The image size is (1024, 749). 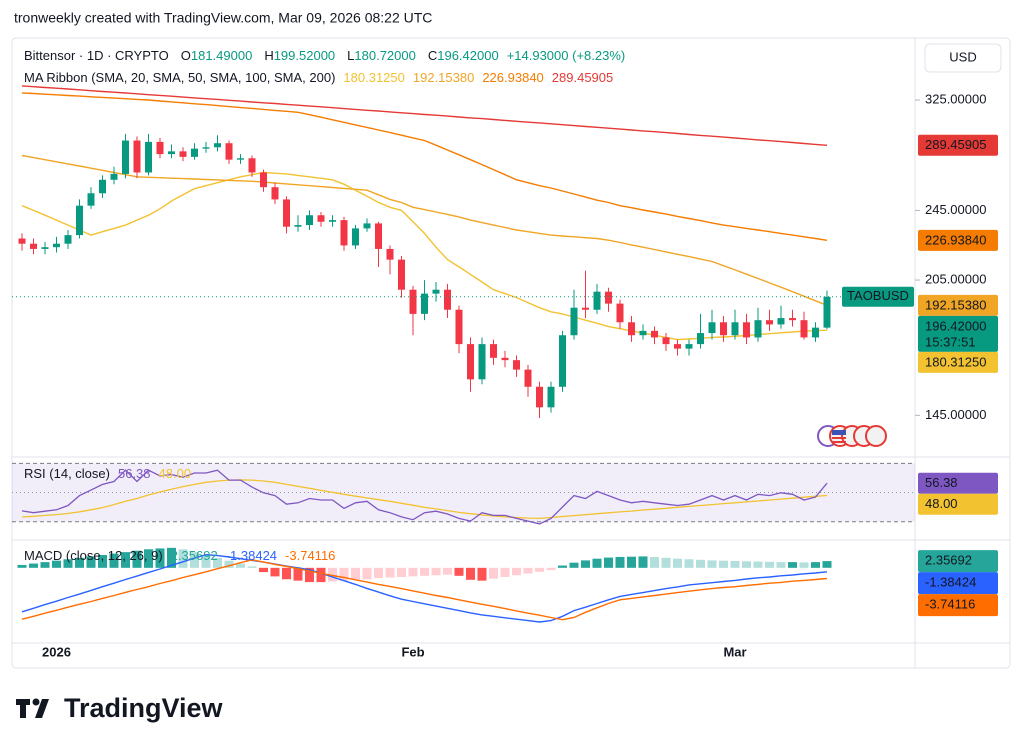 I want to click on currency-button, so click(x=963, y=58).